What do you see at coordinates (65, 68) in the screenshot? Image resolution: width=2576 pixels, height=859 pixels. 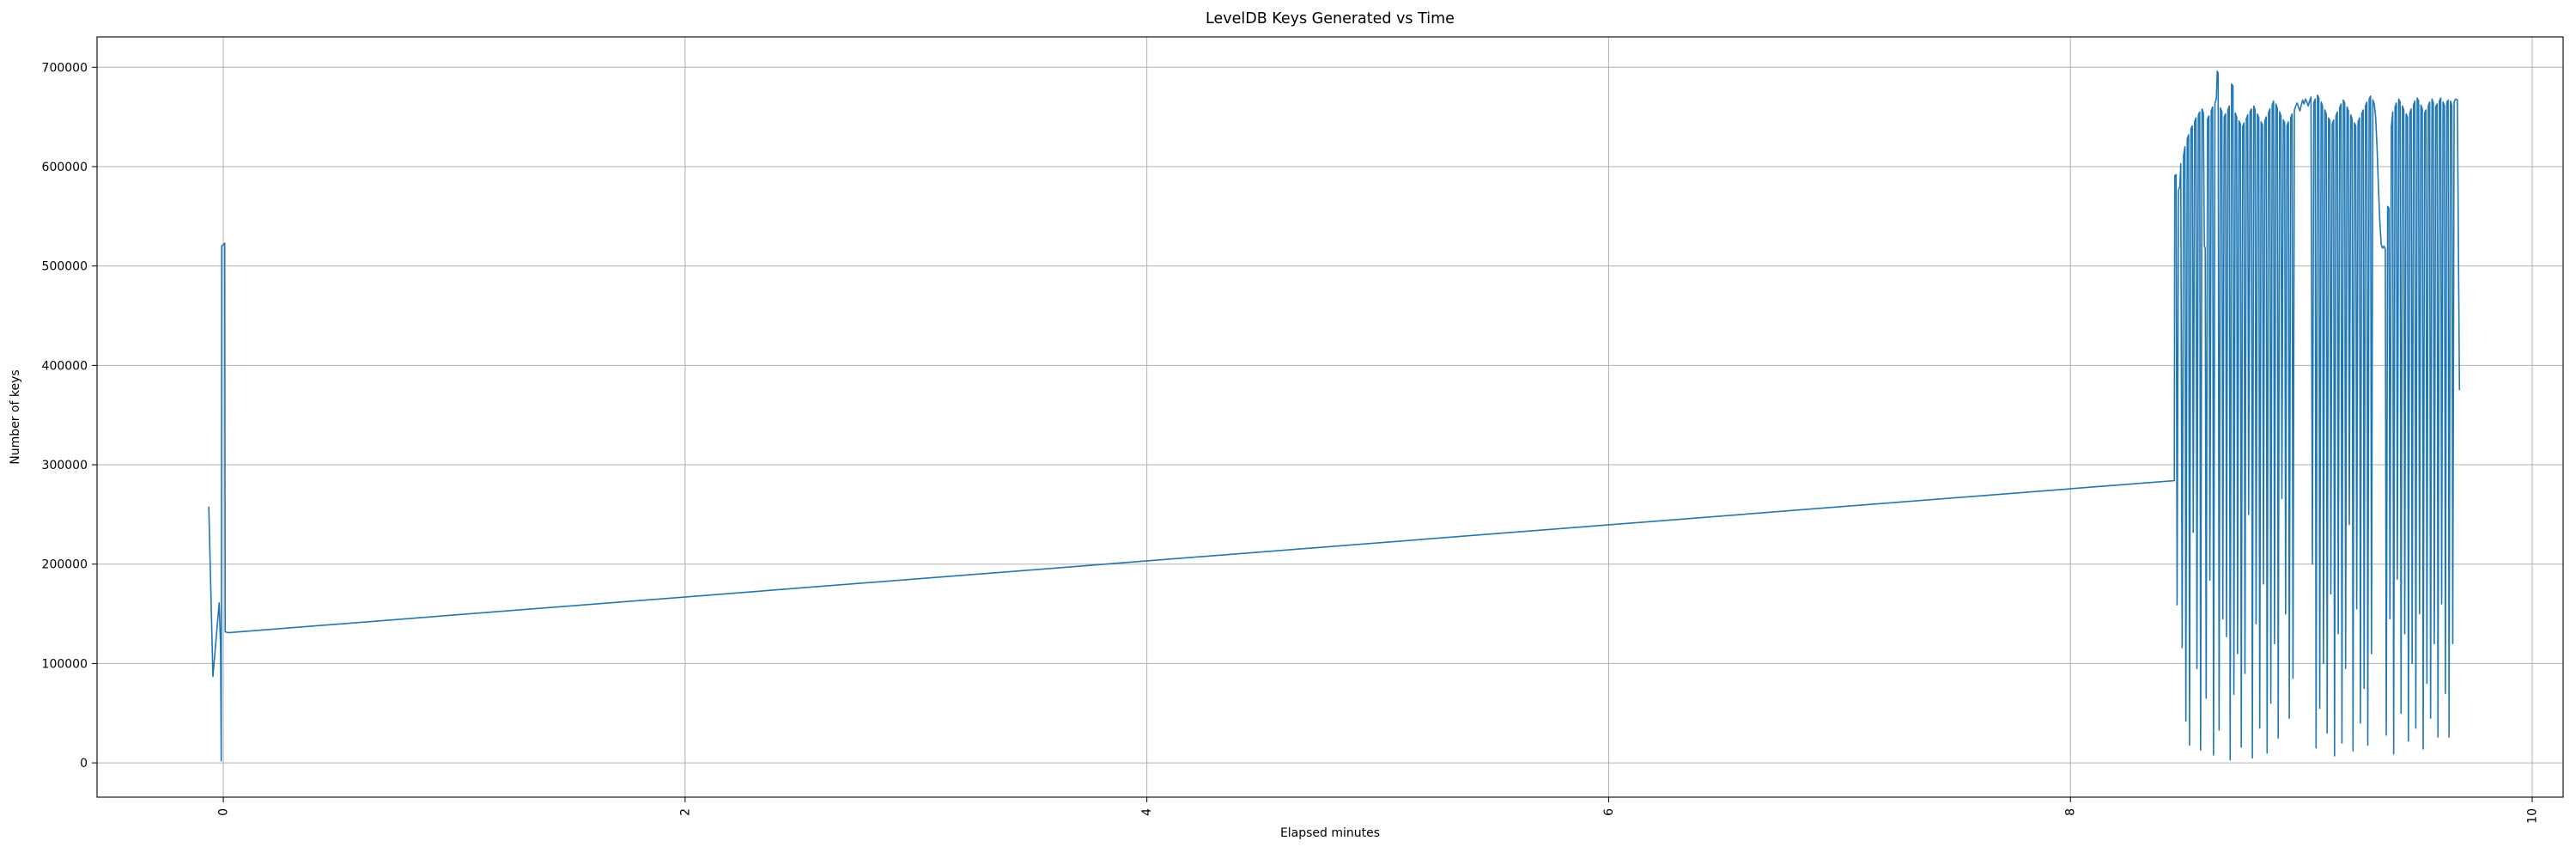 I see `y-tick-label: 700000` at bounding box center [65, 68].